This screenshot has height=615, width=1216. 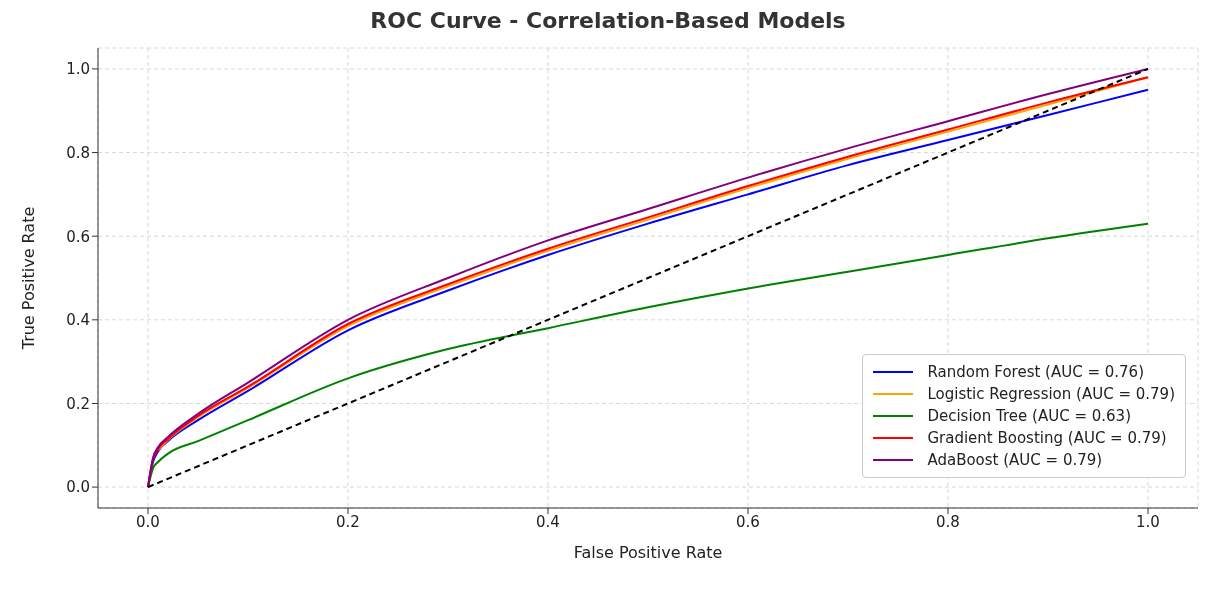 I want to click on x-tick-label: 0.0, so click(x=148, y=521).